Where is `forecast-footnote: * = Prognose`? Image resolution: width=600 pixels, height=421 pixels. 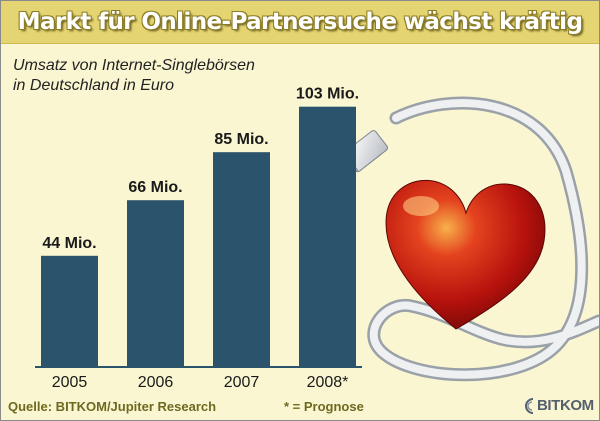
forecast-footnote: * = Prognose is located at coordinates (324, 406).